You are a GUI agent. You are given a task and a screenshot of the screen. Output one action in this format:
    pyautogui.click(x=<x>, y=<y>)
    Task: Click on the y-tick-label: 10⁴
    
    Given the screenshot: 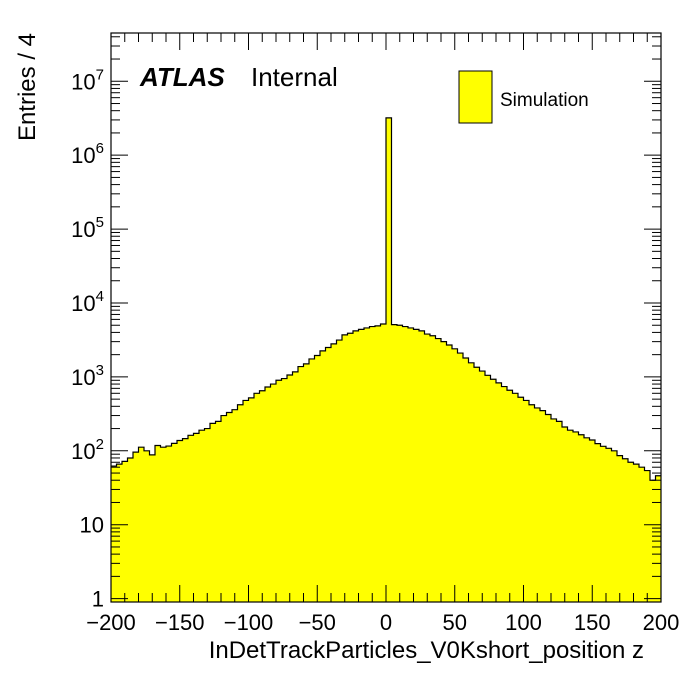 What is the action you would take?
    pyautogui.click(x=87, y=302)
    